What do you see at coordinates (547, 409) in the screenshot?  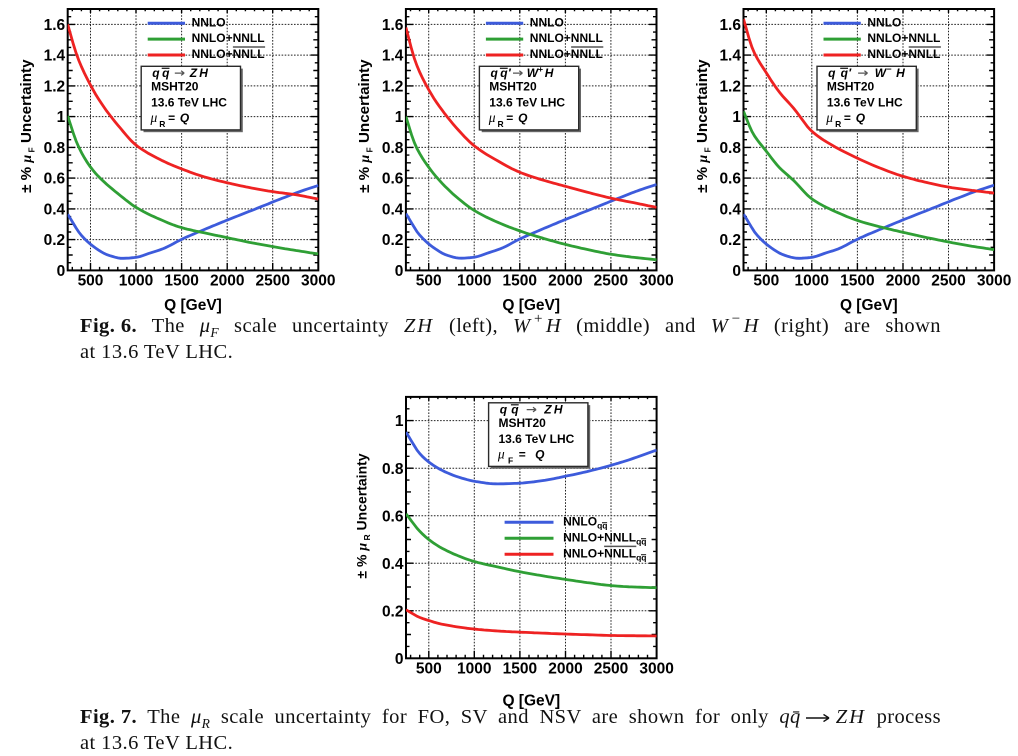 I see `svg-text: Z` at bounding box center [547, 409].